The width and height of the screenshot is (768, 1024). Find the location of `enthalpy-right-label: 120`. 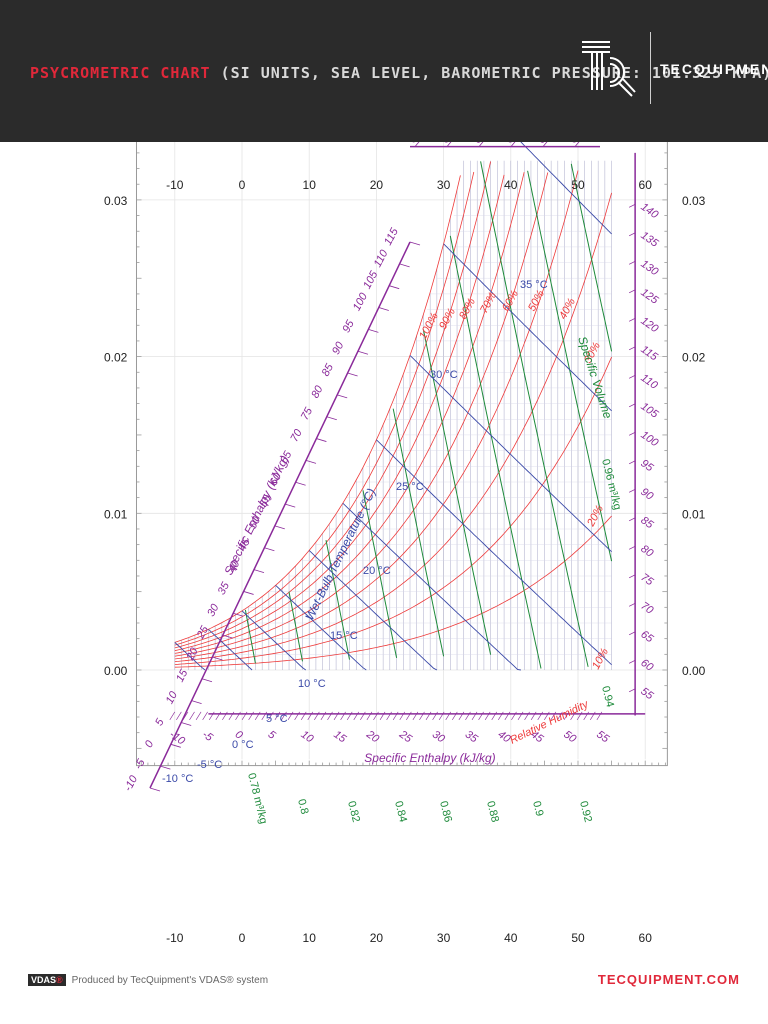

enthalpy-right-label: 120 is located at coordinates (649, 325).